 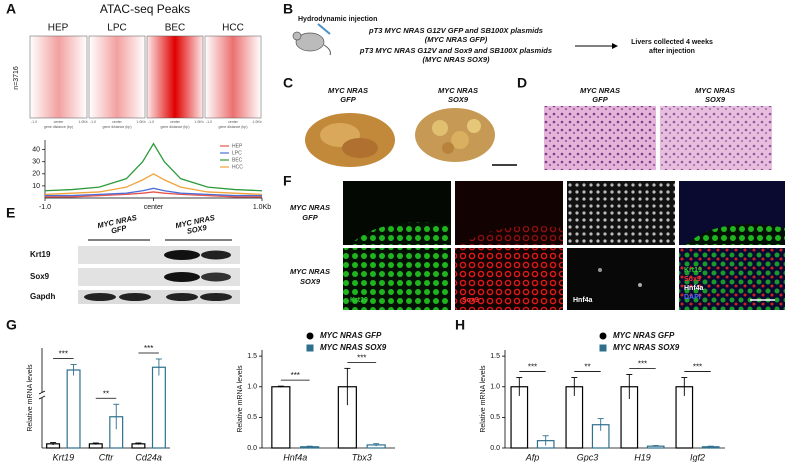 I want to click on panel-label: C, so click(x=288, y=83).